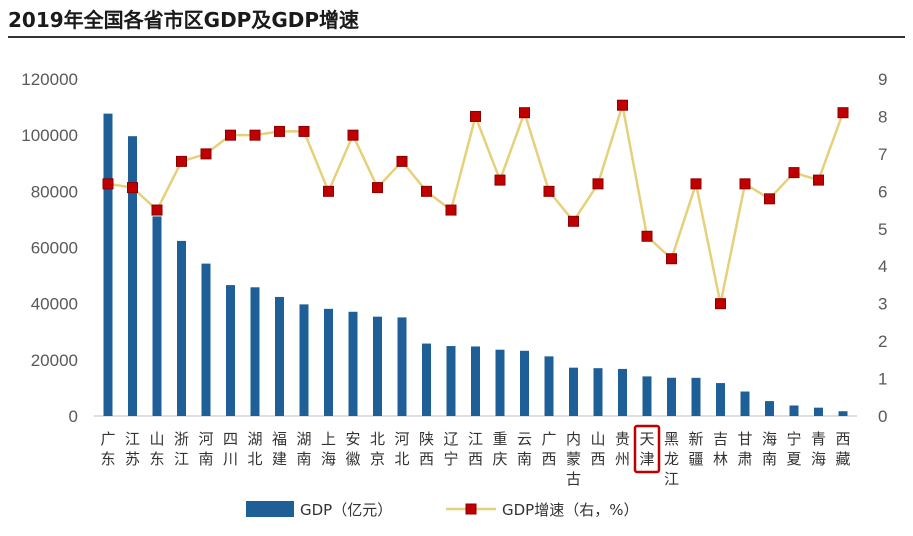  What do you see at coordinates (744, 449) in the screenshot?
I see `category-label: 甘肃` at bounding box center [744, 449].